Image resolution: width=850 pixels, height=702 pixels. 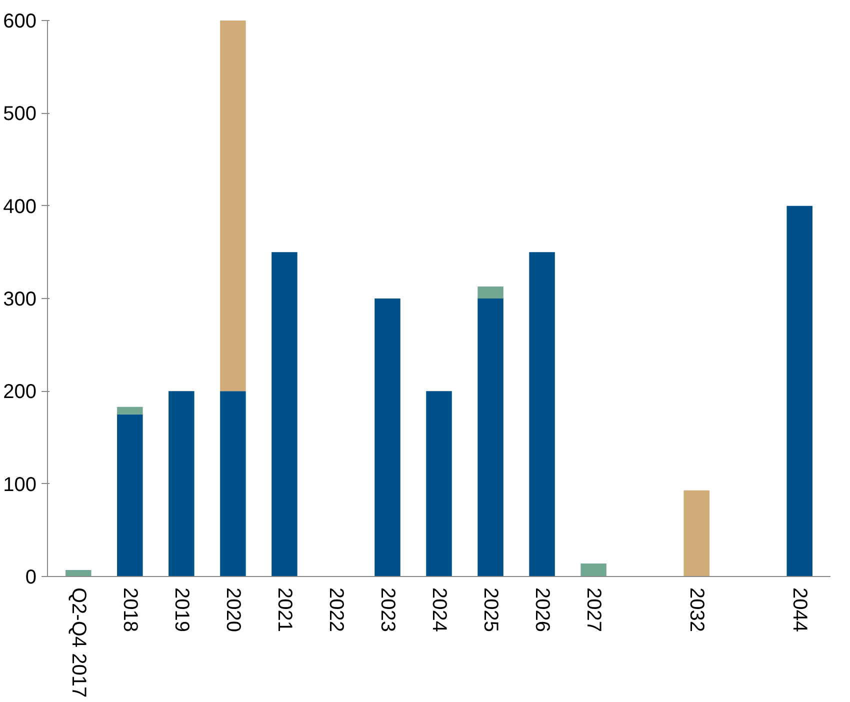 What do you see at coordinates (20, 114) in the screenshot?
I see `y-tick-label: 500` at bounding box center [20, 114].